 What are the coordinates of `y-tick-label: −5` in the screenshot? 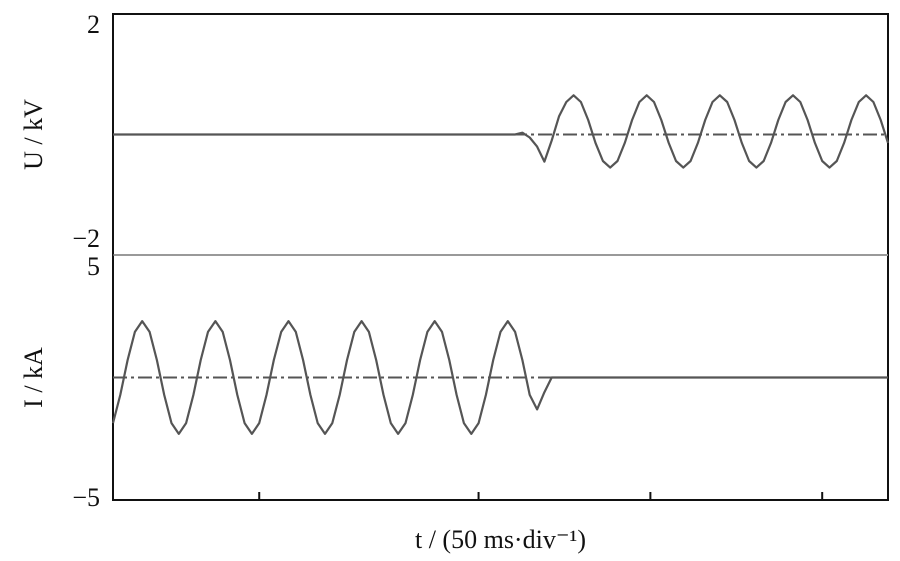 It's located at (86, 497).